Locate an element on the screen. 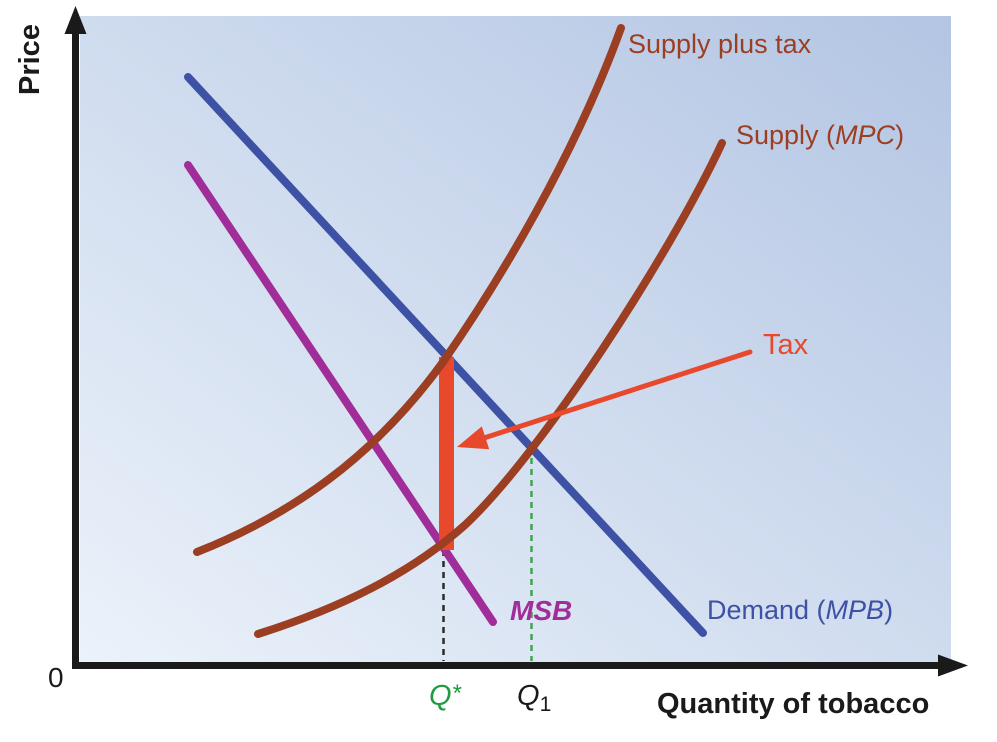 The height and width of the screenshot is (742, 997). q1-base: Q is located at coordinates (528, 696).